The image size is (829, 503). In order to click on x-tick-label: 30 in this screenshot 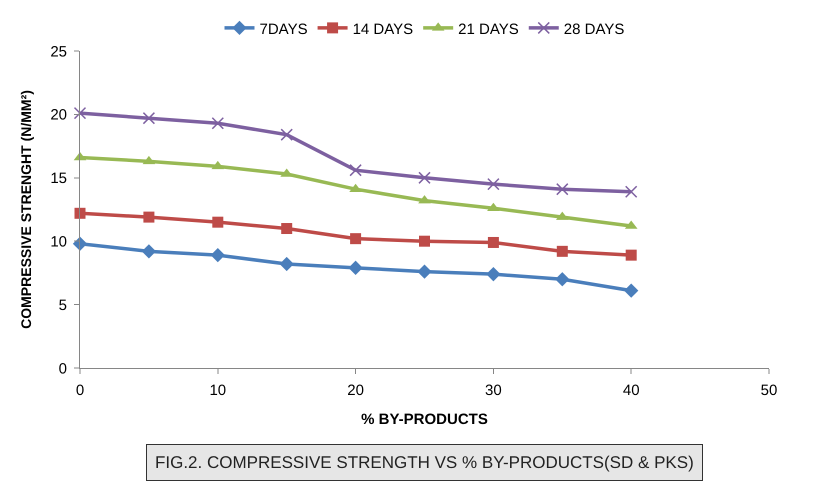, I will do `click(493, 390)`.